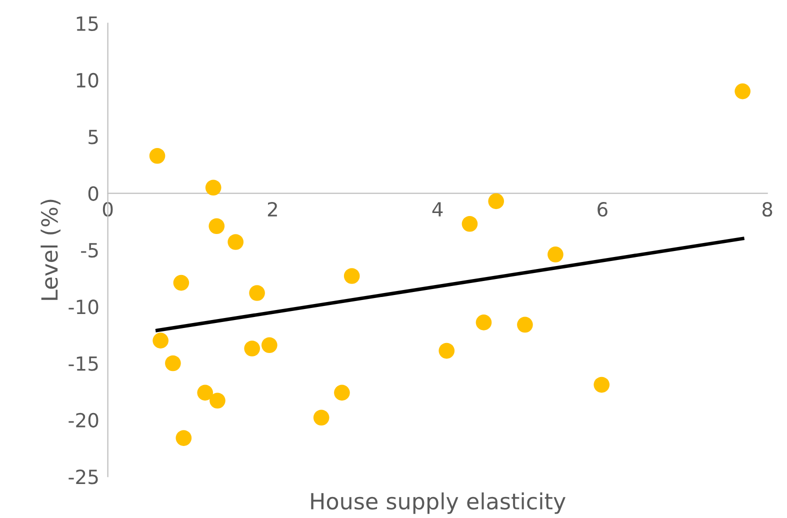  I want to click on y-tick-label: 10, so click(87, 80).